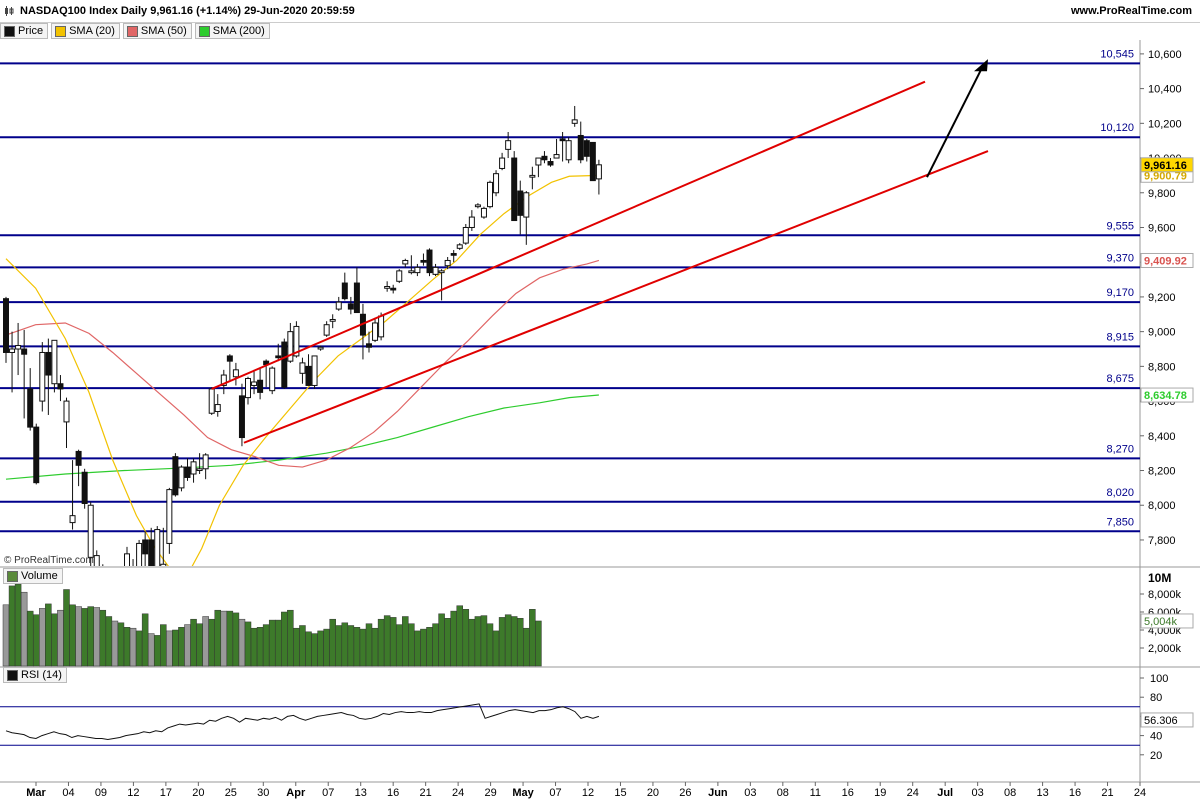  I want to click on x-tick-label: 21, so click(426, 793).